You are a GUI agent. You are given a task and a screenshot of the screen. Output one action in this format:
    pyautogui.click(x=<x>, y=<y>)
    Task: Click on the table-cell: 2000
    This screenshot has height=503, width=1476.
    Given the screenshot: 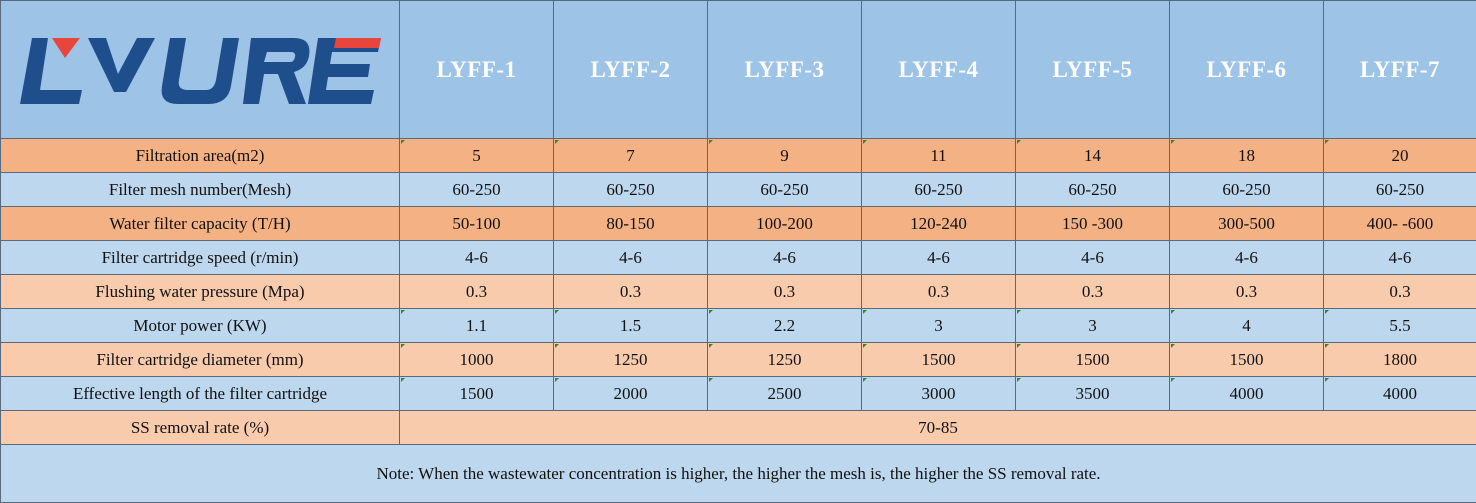 What is the action you would take?
    pyautogui.click(x=630, y=393)
    